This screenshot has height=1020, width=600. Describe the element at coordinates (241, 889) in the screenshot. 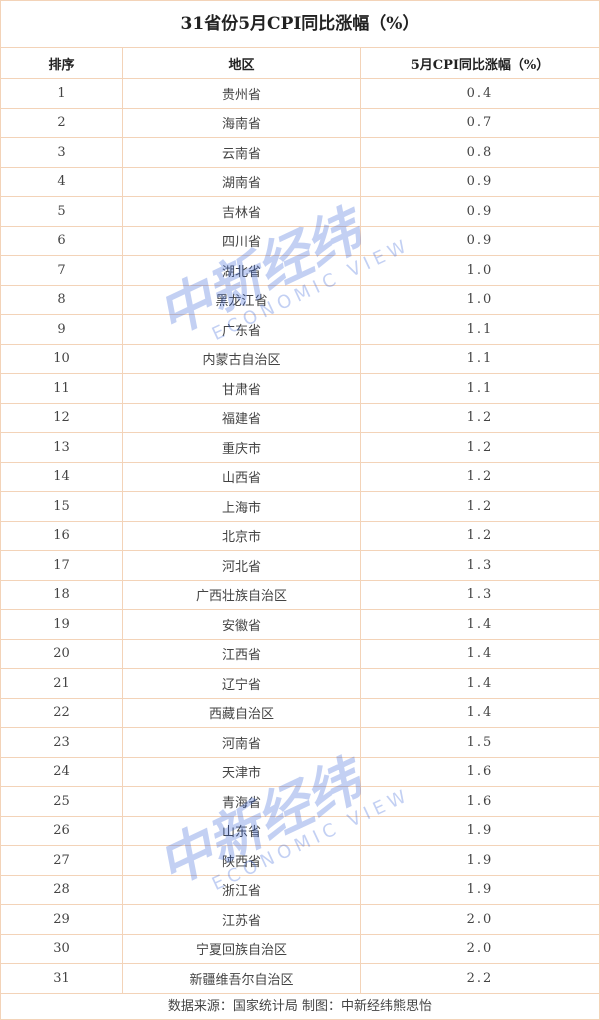

I see `region-cell: 浙江省` at that location.